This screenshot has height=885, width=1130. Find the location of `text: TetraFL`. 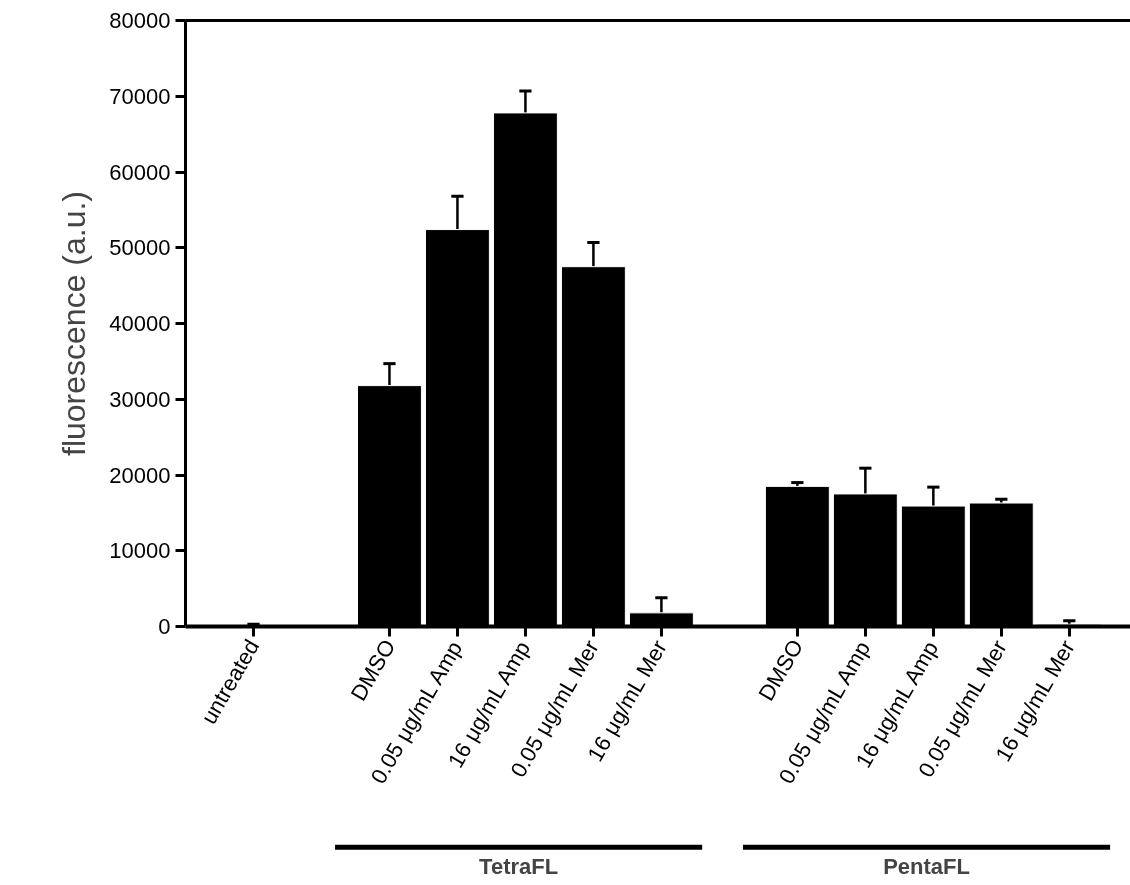

text: TetraFL is located at coordinates (519, 866).